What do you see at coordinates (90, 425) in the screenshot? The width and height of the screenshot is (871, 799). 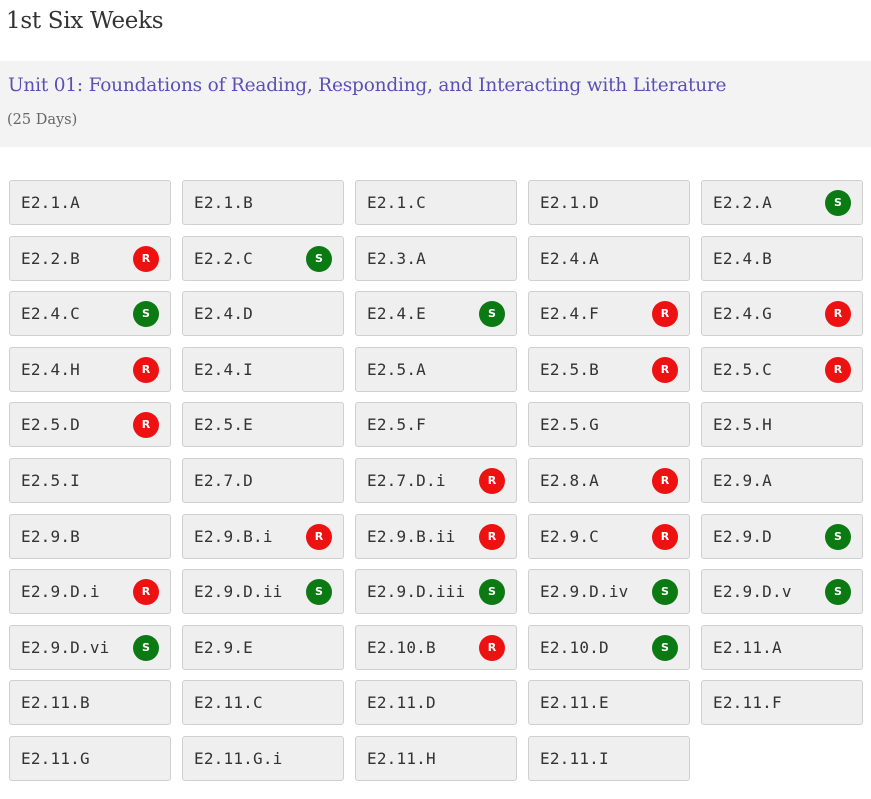 I see `standard-tile: E2.5.D R` at bounding box center [90, 425].